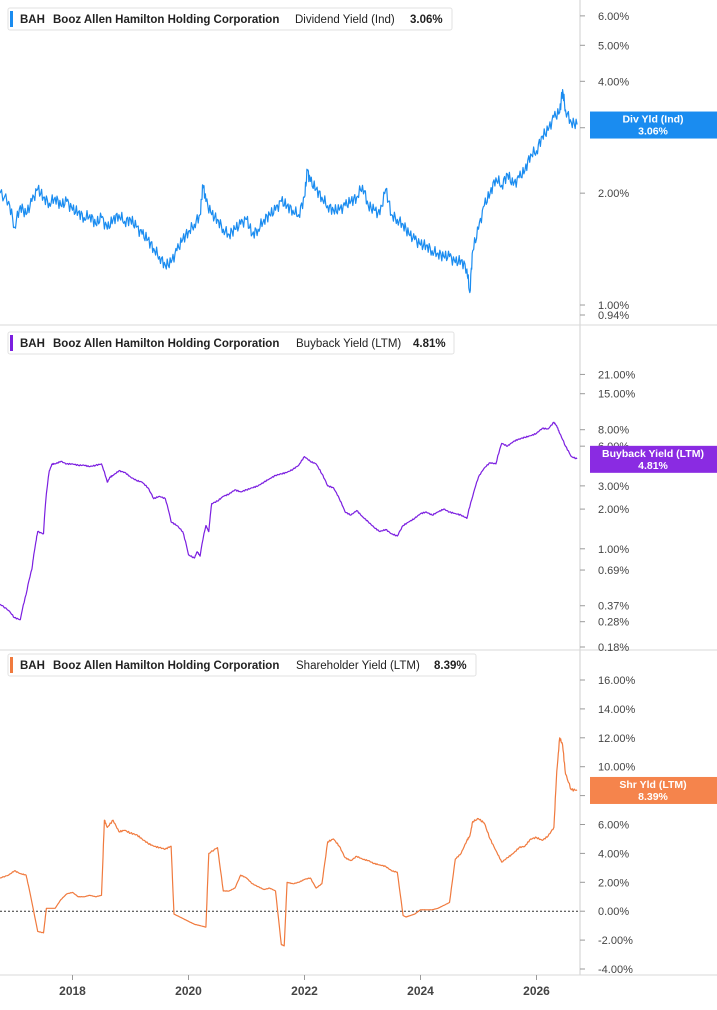 Image resolution: width=717 pixels, height=1010 pixels. Describe the element at coordinates (536, 991) in the screenshot. I see `x-tick-label: 2026` at that location.